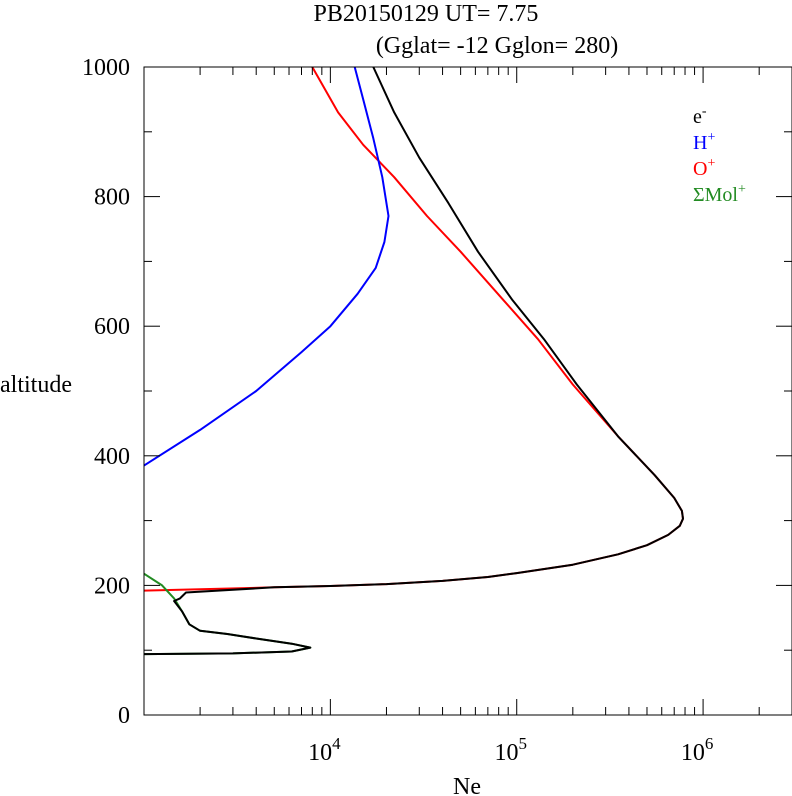 The width and height of the screenshot is (792, 796). What do you see at coordinates (324, 750) in the screenshot?
I see `x-tick-label: 10⁴` at bounding box center [324, 750].